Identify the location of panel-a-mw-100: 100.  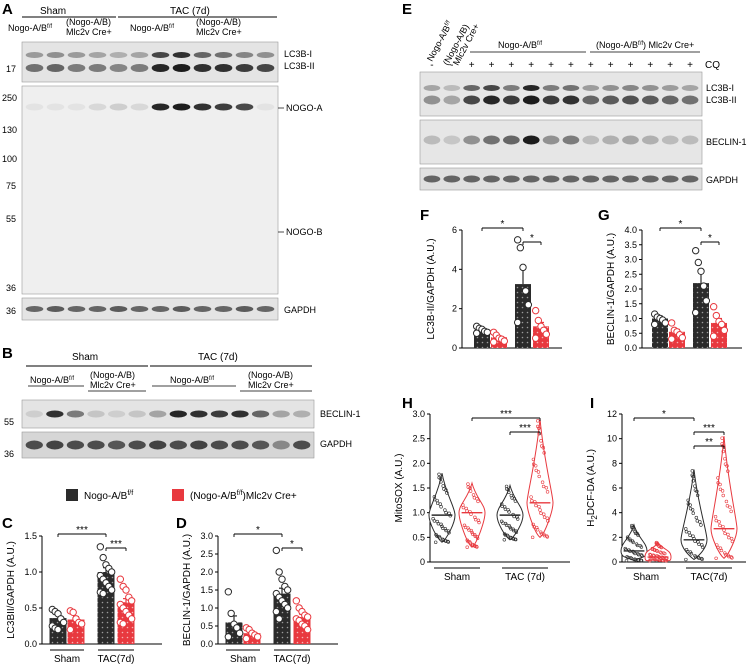
(9, 159).